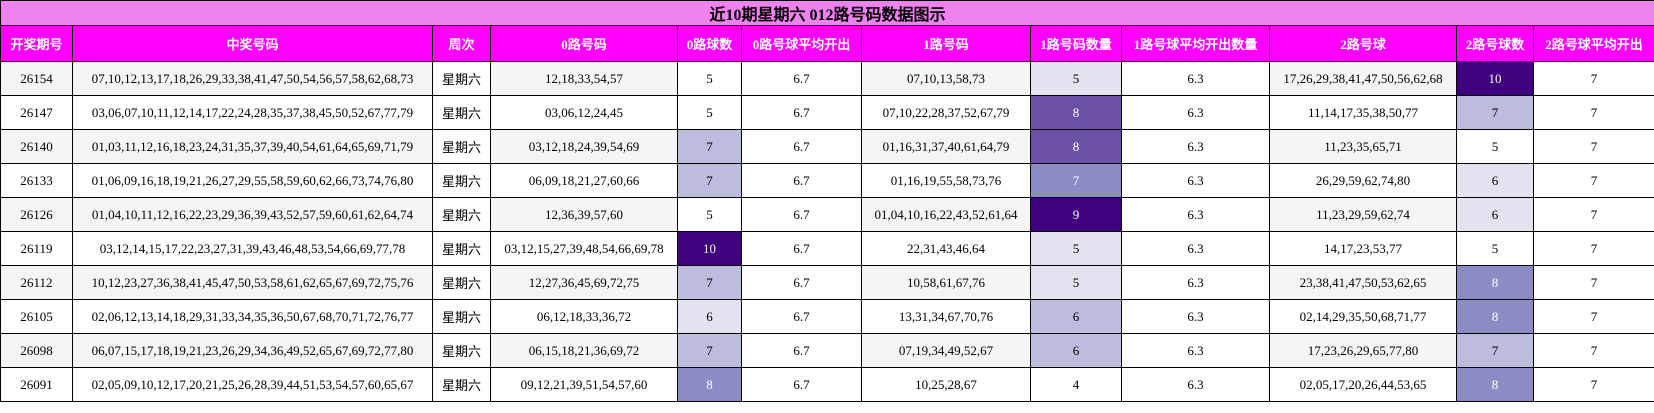  Describe the element at coordinates (584, 248) in the screenshot. I see `cell: 03,12,15,27,39,48,54,66,69,78` at that location.